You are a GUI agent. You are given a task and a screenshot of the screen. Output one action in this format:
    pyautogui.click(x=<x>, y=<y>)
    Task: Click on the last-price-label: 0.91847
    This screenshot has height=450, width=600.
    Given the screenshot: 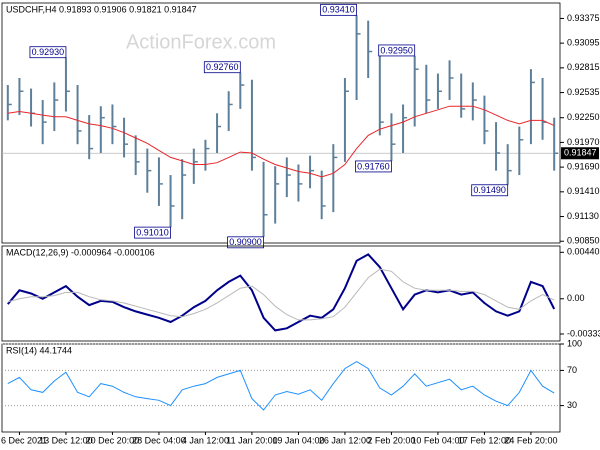 What is the action you would take?
    pyautogui.click(x=580, y=153)
    